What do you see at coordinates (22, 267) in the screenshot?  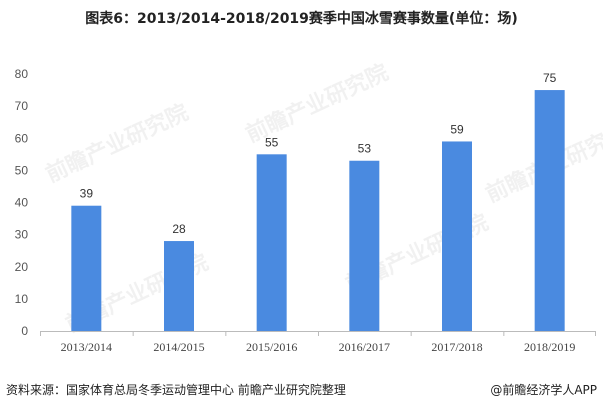 I see `y-tick-label: 20` at bounding box center [22, 267].